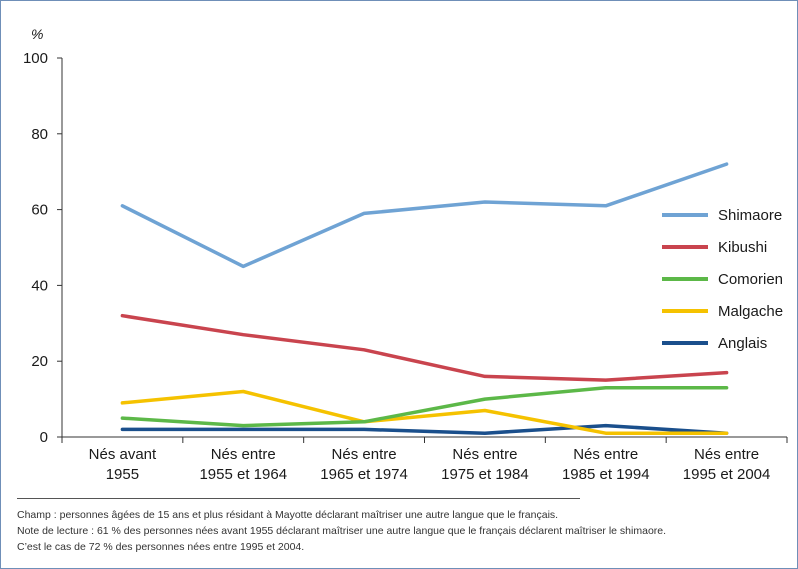 The width and height of the screenshot is (798, 569). What do you see at coordinates (424, 429) in the screenshot?
I see `series-line-anglais` at bounding box center [424, 429].